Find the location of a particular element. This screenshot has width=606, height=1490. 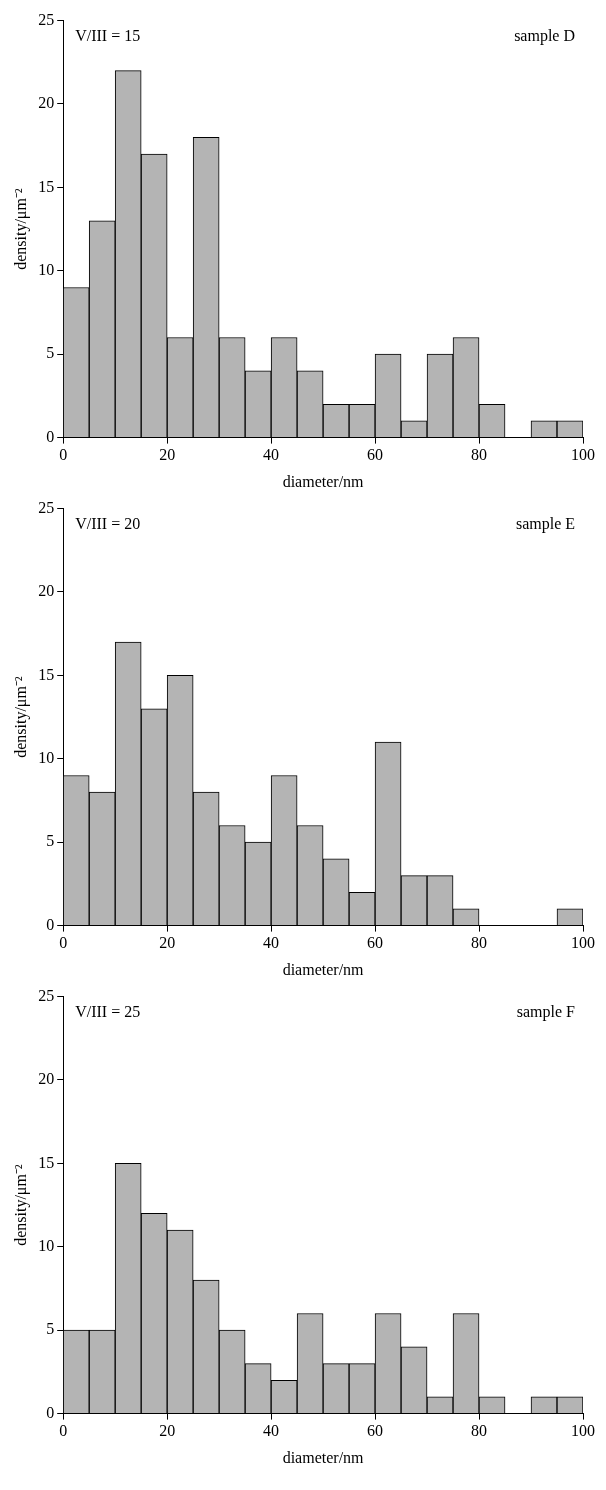

annotation: V/III = 20 is located at coordinates (108, 523).